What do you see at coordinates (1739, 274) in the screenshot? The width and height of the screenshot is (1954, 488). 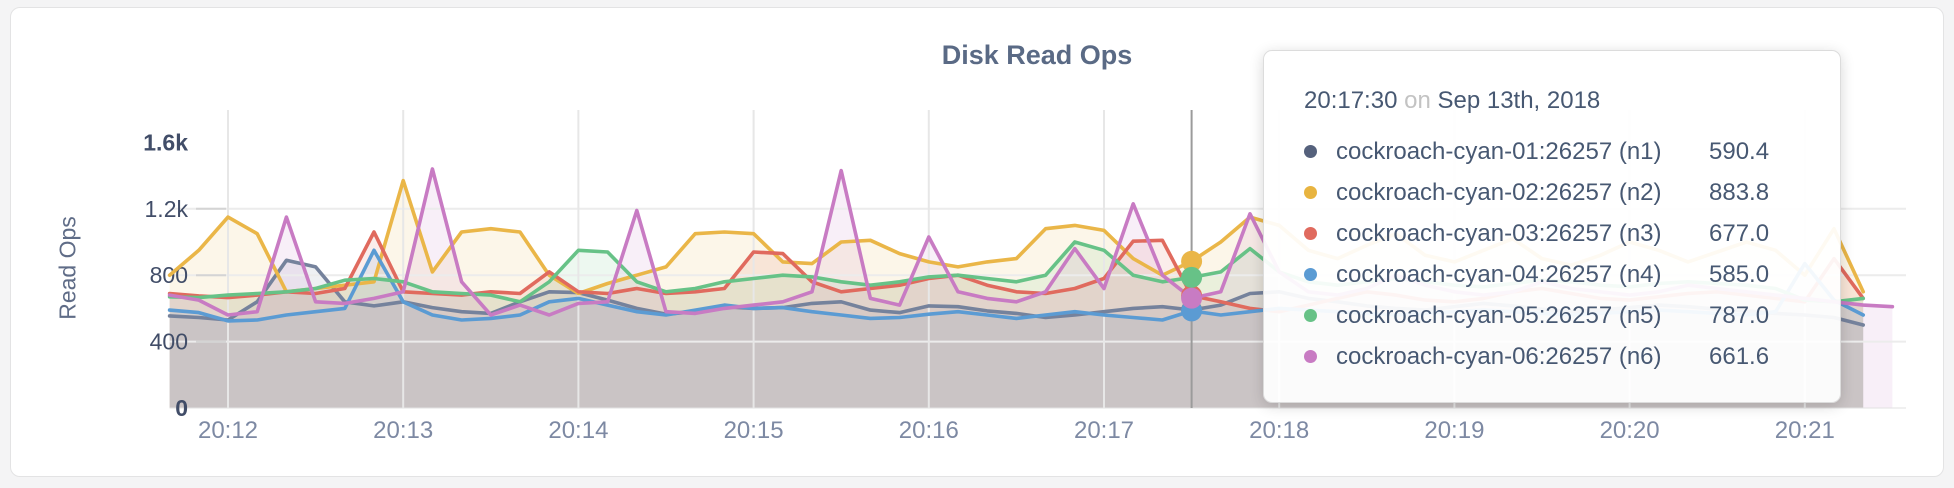 I see `series-value: 585.0` at bounding box center [1739, 274].